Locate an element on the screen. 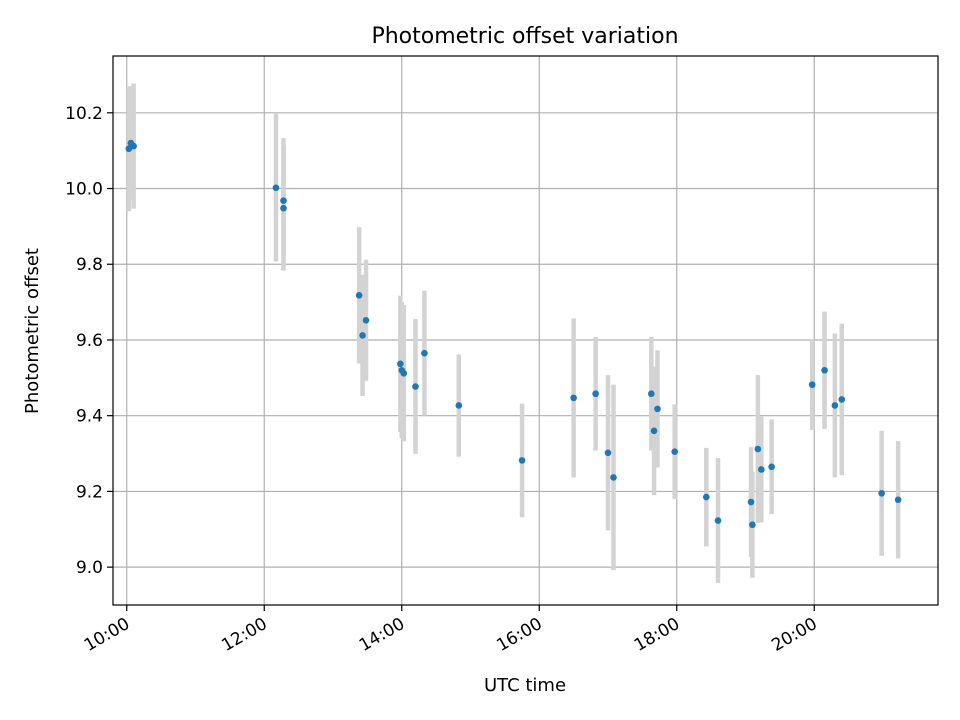 This screenshot has height=720, width=960. y-tick-label: 9.2 is located at coordinates (89, 492).